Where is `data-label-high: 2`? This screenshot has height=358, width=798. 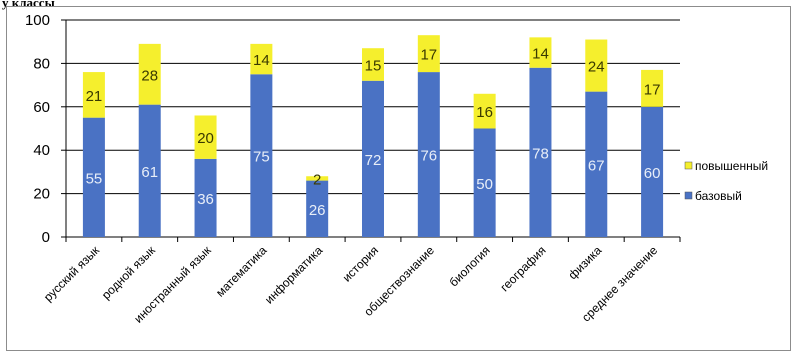
data-label-high: 2 is located at coordinates (317, 179).